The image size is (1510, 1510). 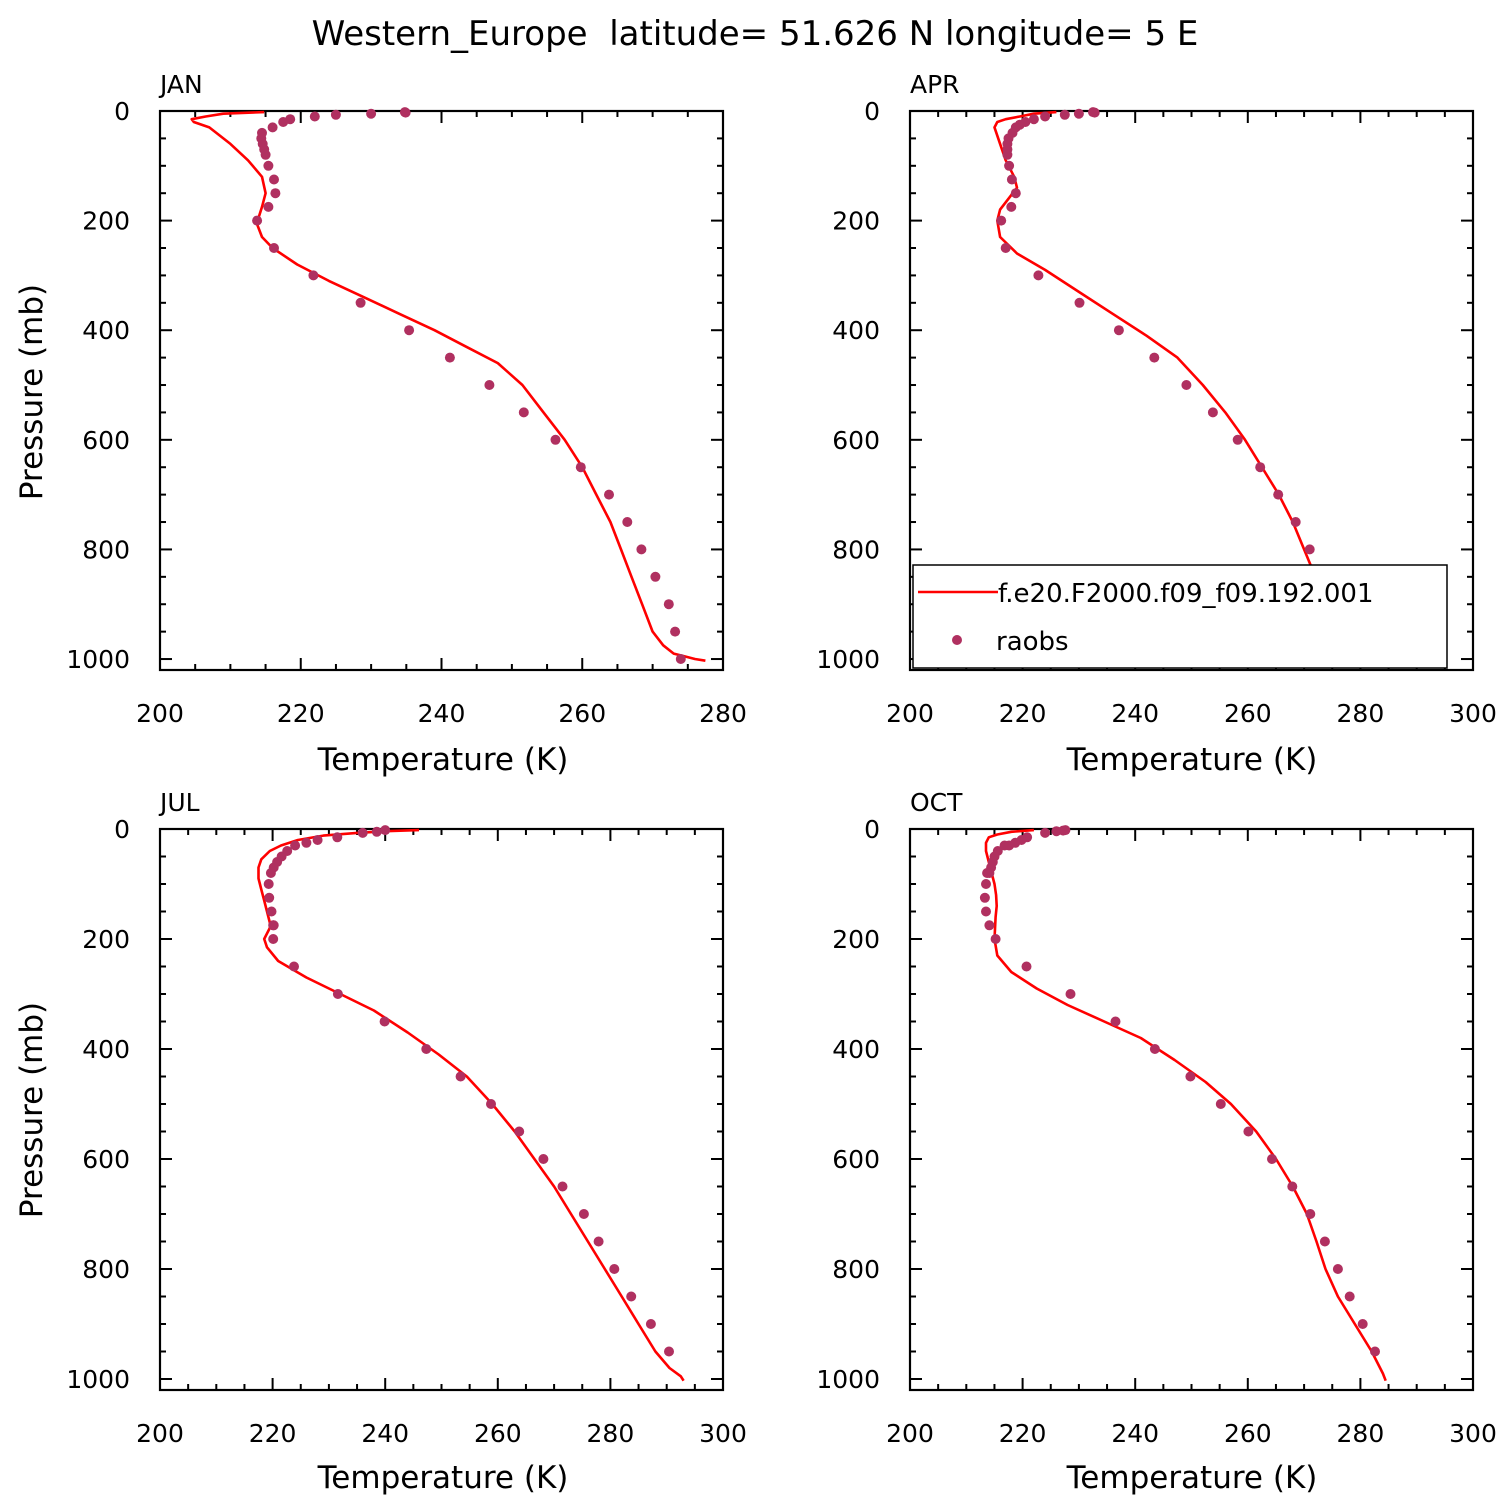 What do you see at coordinates (1192, 760) in the screenshot?
I see `x-axis-title-apr: Temperature (K)` at bounding box center [1192, 760].